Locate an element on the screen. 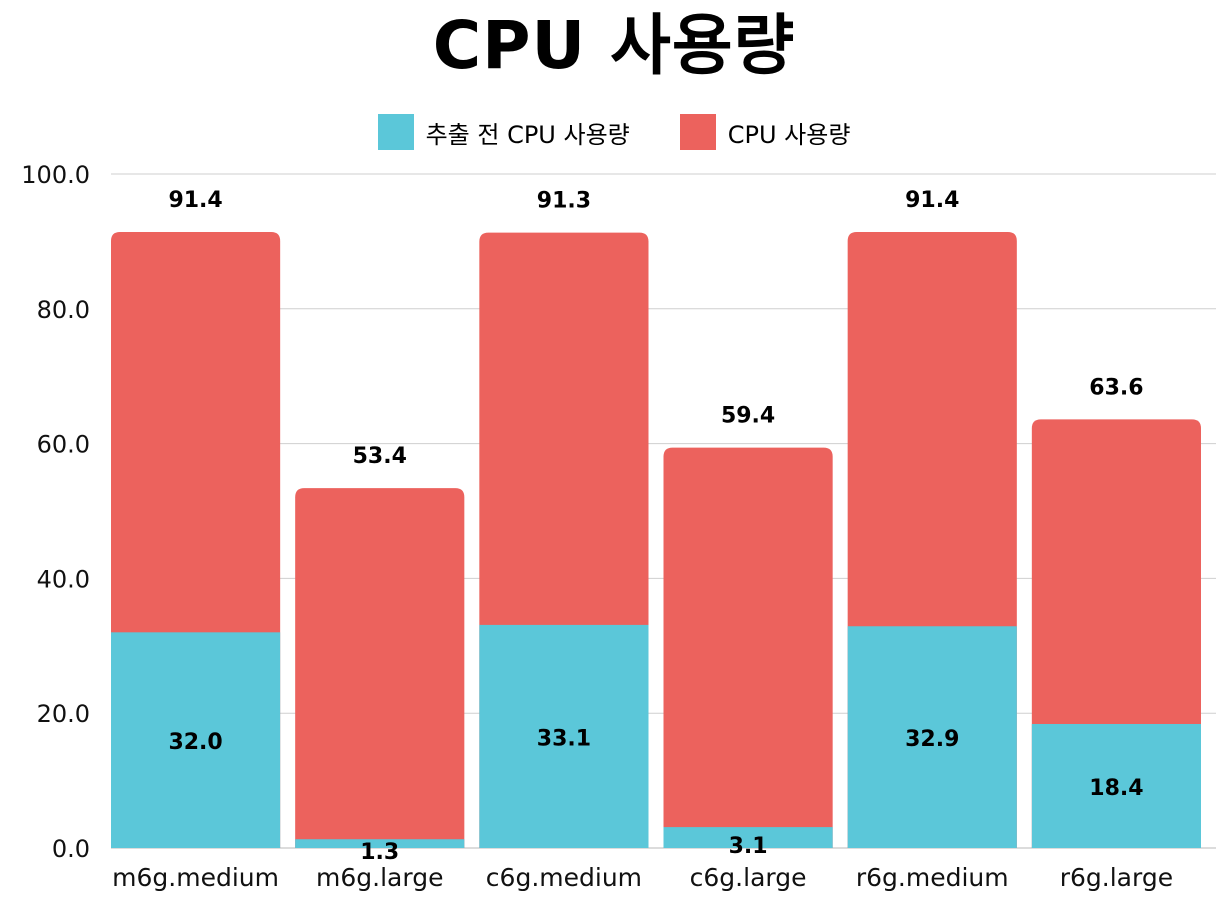 The image size is (1228, 922). legend-label-before-extraction: 추출 전 CPU 사용량 is located at coordinates (527, 134).